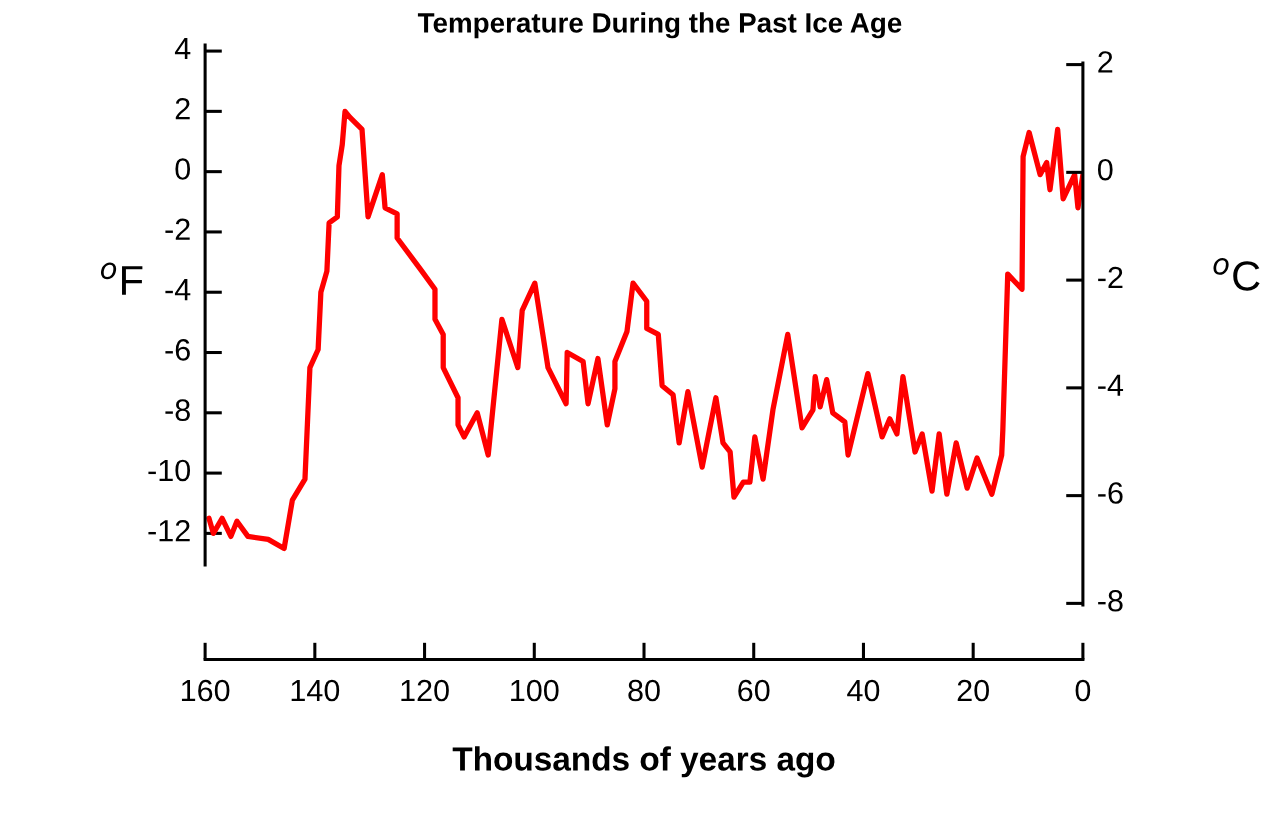 The image size is (1274, 819). I want to click on y-axis-title: $^{o}$F, so click(121, 278).